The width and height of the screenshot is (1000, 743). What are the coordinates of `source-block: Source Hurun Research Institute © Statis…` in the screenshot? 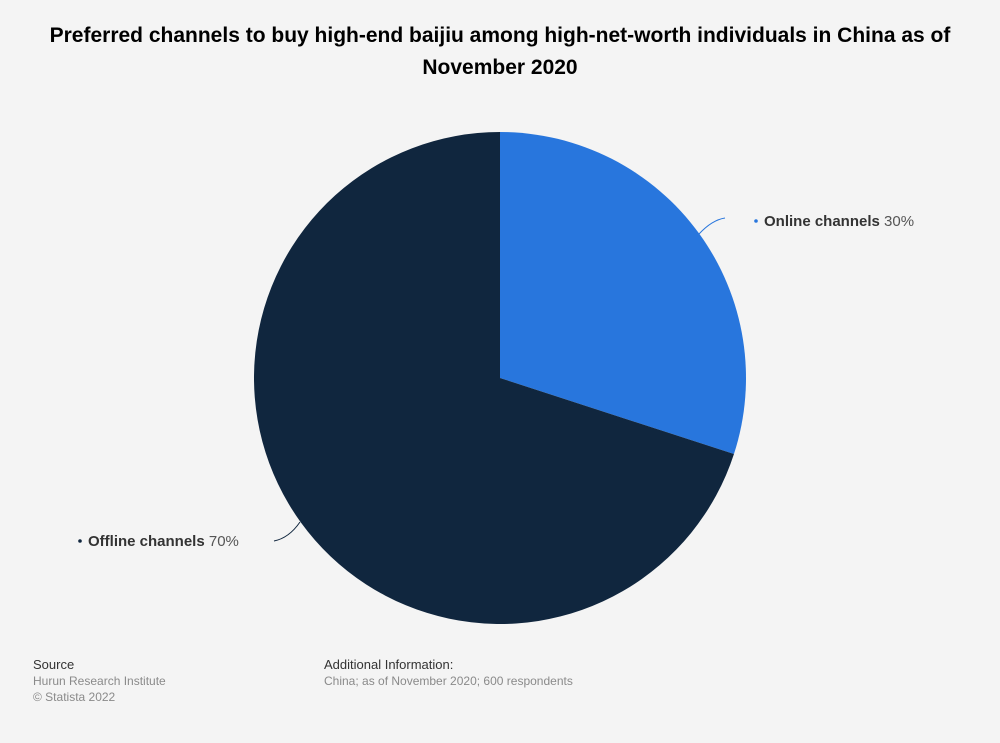 It's located at (99, 681).